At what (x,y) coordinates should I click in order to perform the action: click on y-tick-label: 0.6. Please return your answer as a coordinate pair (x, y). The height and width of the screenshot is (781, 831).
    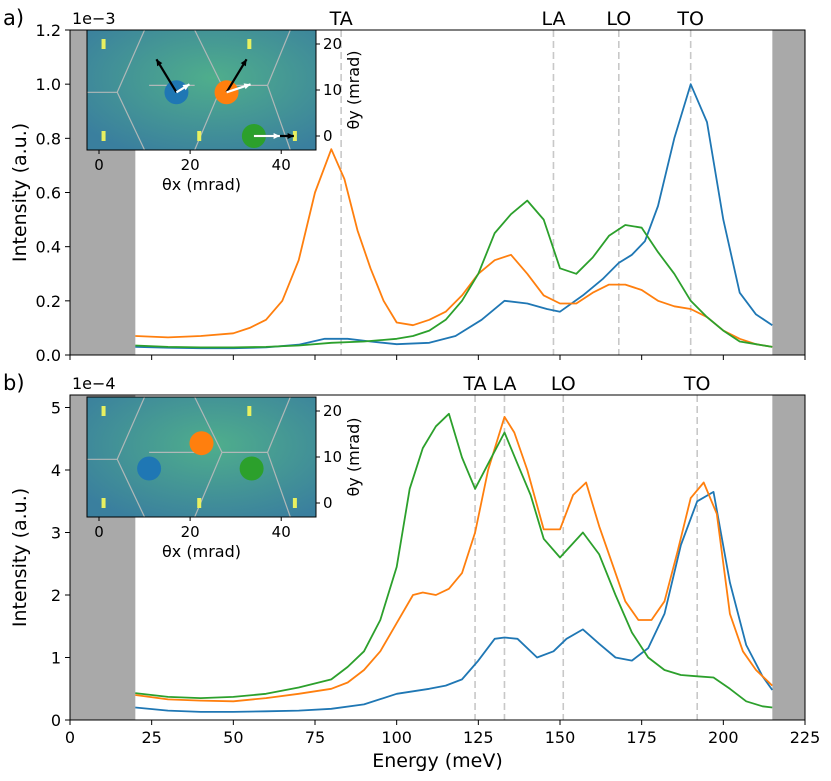
    Looking at the image, I should click on (48, 193).